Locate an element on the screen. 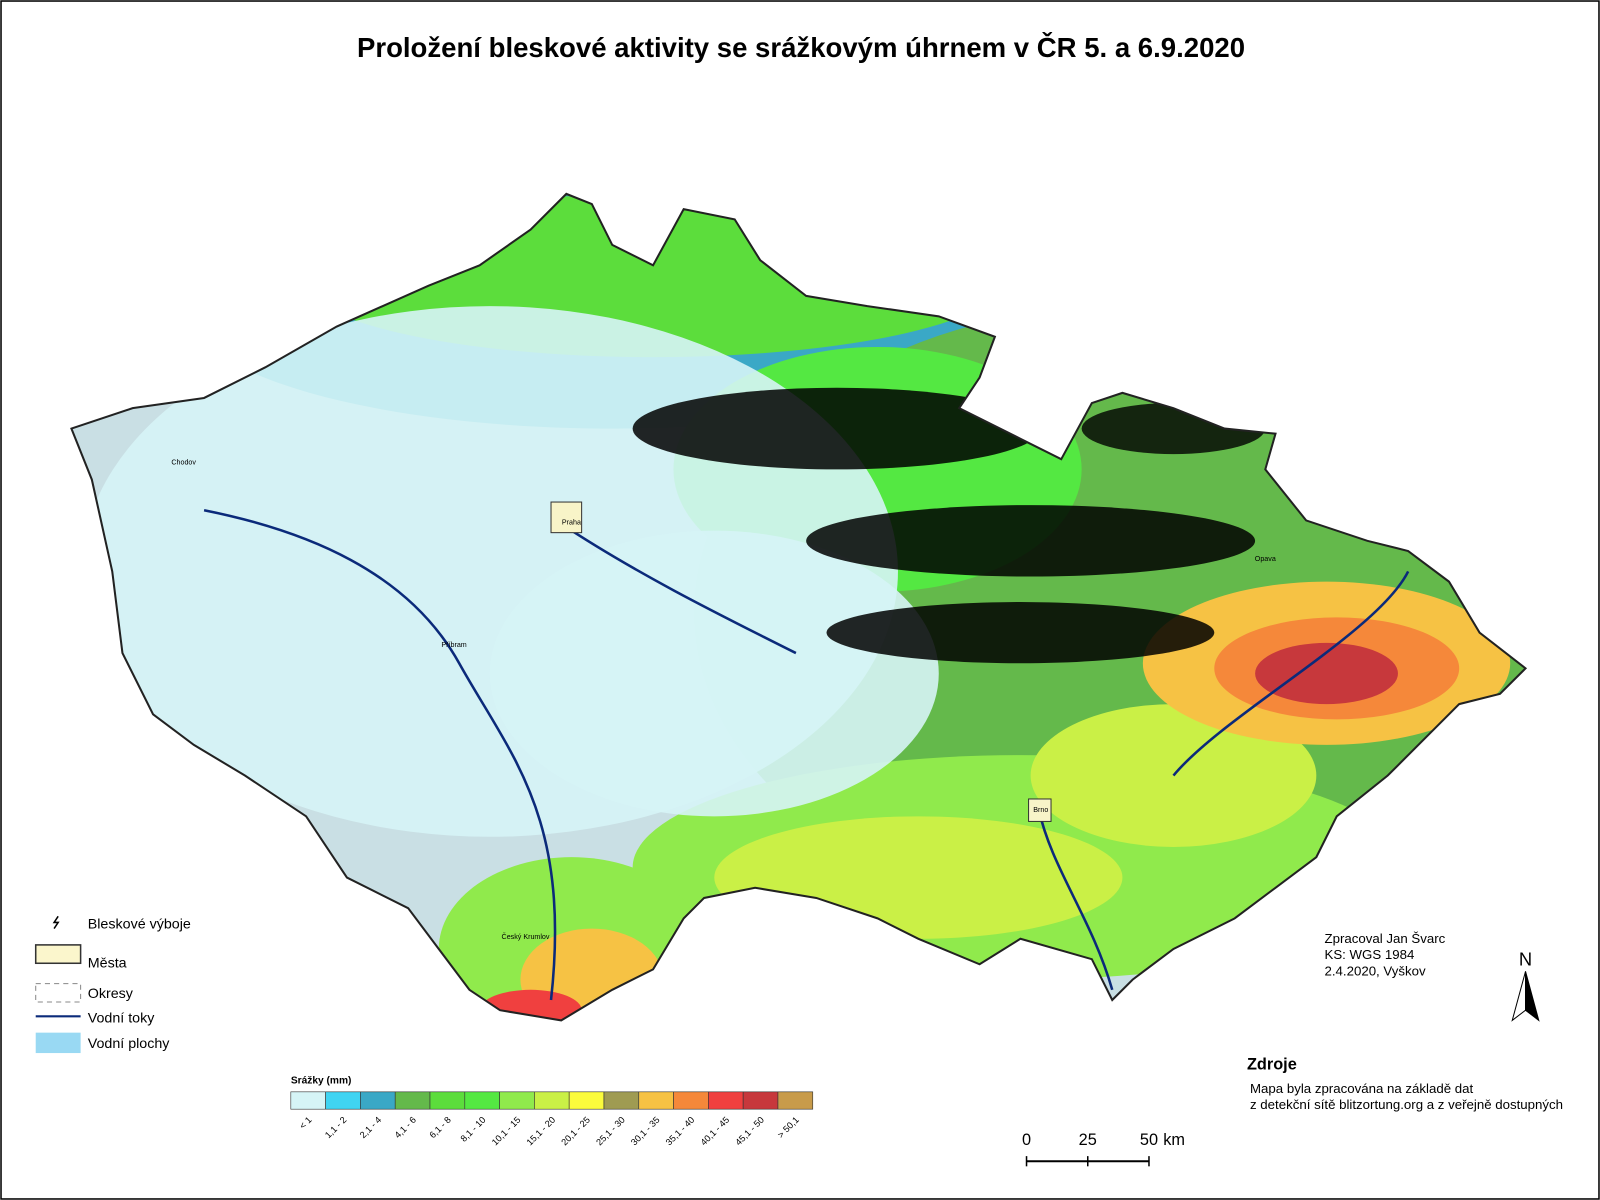 The height and width of the screenshot is (1200, 1600). city-label: Praha is located at coordinates (571, 522).